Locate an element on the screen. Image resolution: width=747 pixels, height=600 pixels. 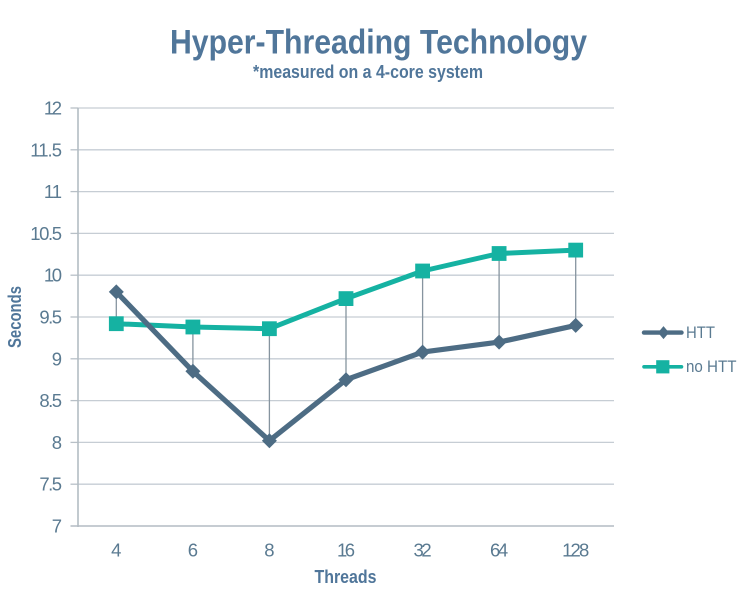
svg-text: Threads is located at coordinates (346, 577).